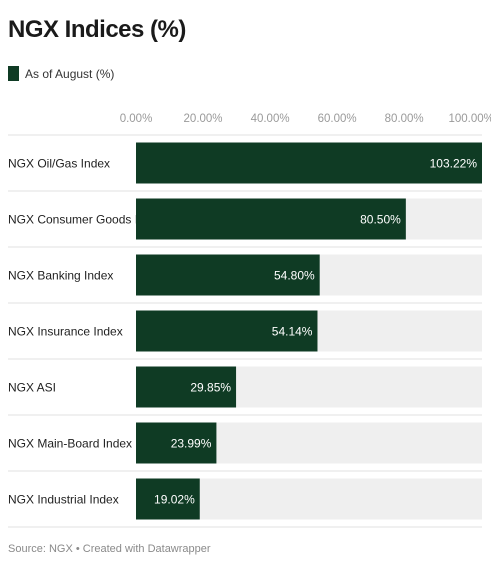 This screenshot has height=579, width=491. What do you see at coordinates (380, 220) in the screenshot?
I see `data-label: 80.50%` at bounding box center [380, 220].